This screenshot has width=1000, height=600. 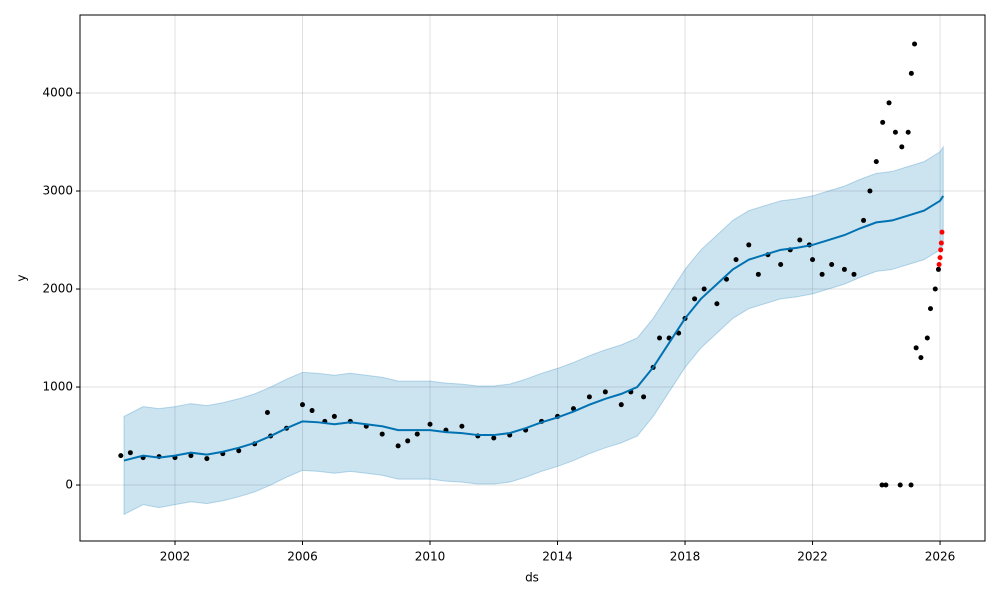 I want to click on x-tick-label: 2026, so click(x=940, y=557).